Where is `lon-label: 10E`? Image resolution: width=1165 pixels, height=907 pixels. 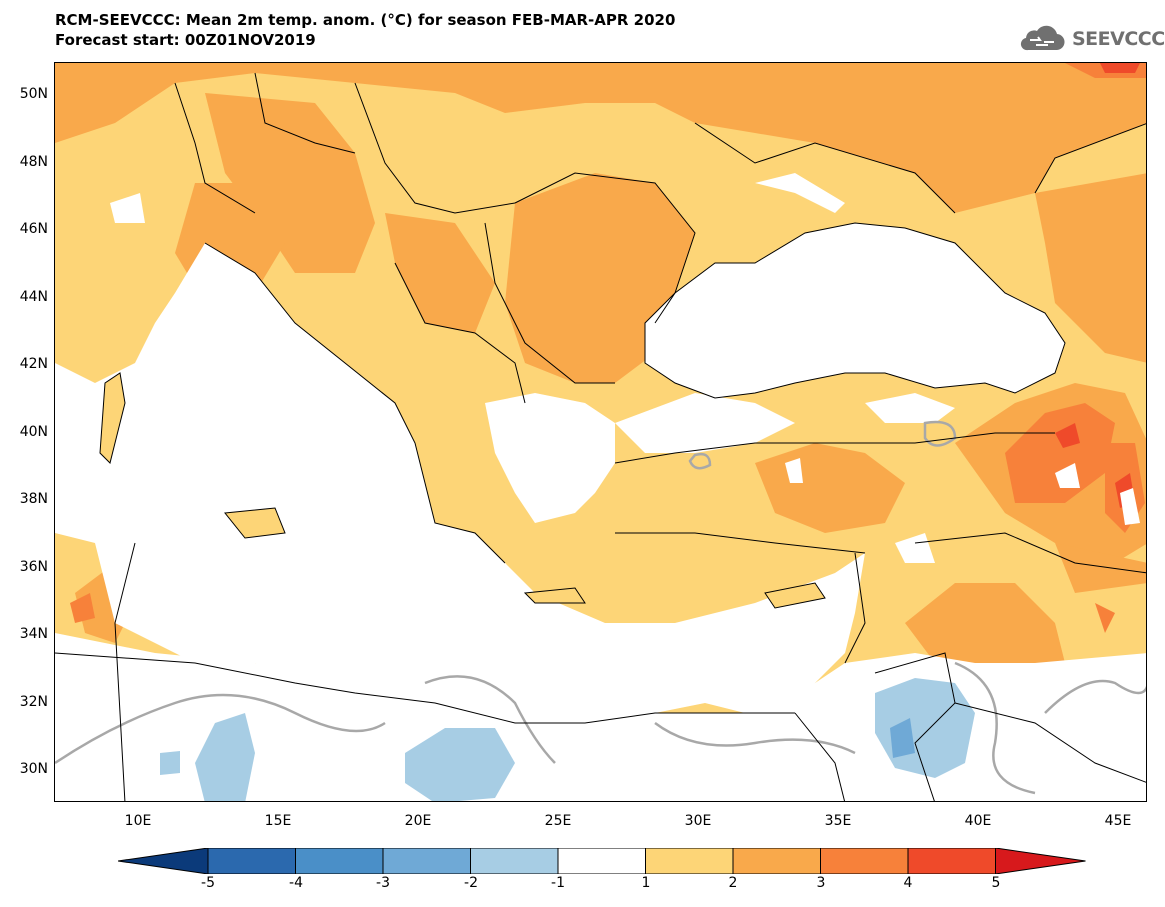
lon-label: 10E is located at coordinates (138, 821).